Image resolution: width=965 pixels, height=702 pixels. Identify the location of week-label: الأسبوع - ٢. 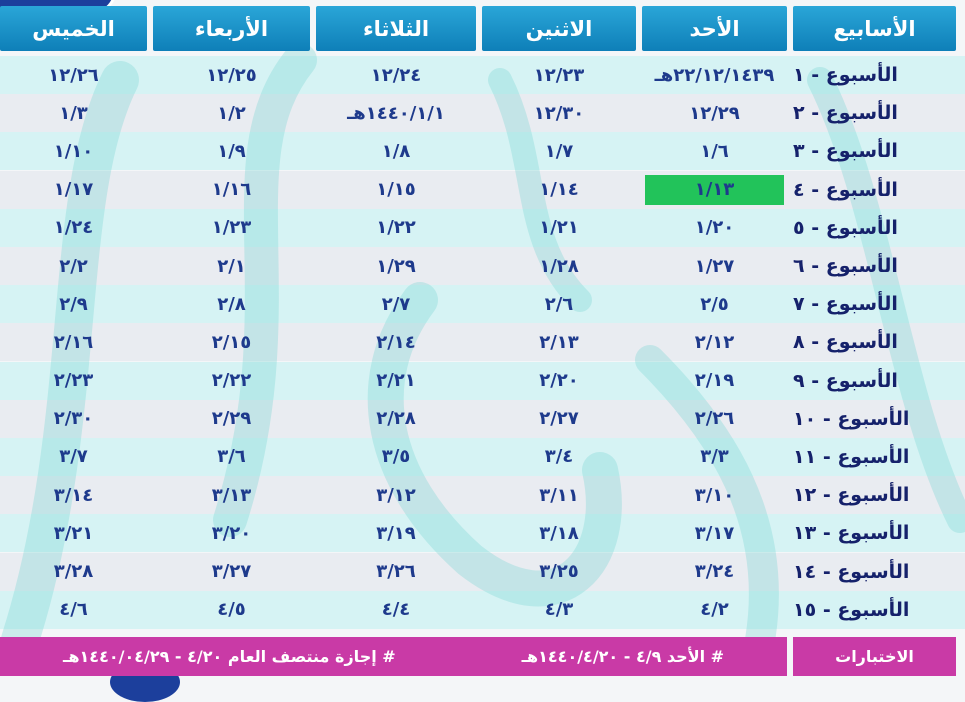
(845, 113).